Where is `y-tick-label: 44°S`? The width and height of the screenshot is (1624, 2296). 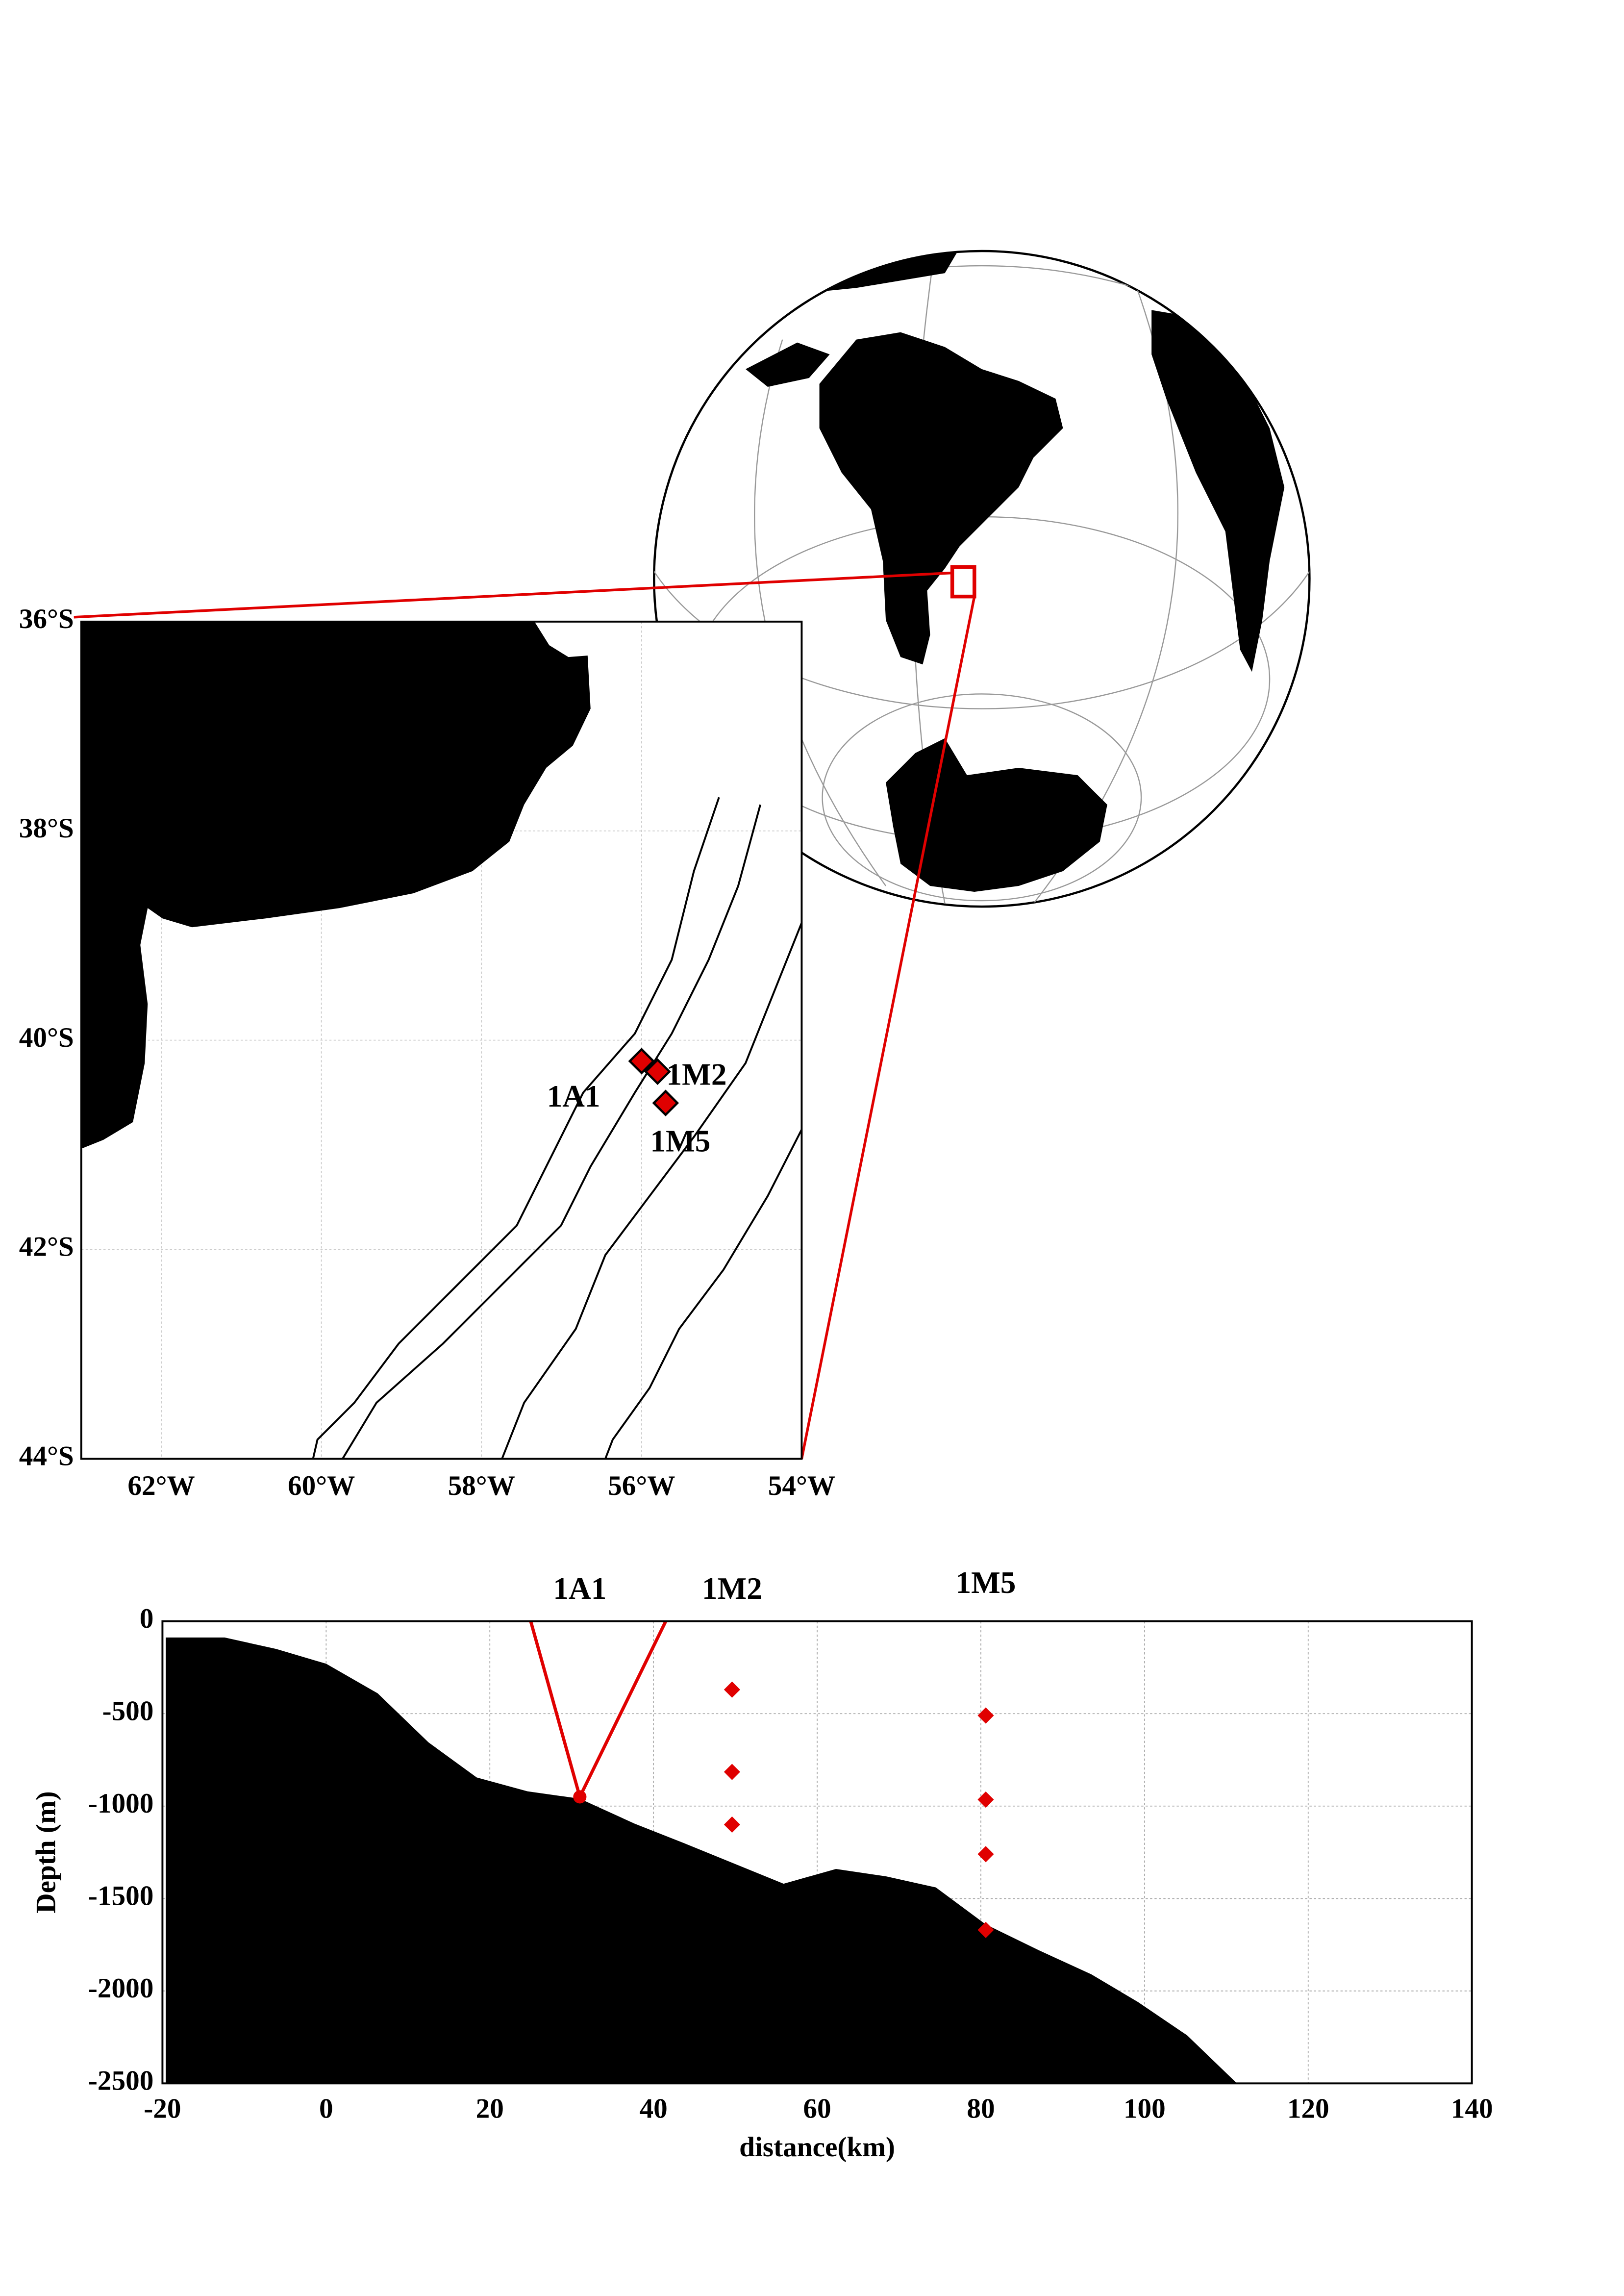
y-tick-label: 44°S is located at coordinates (46, 1456).